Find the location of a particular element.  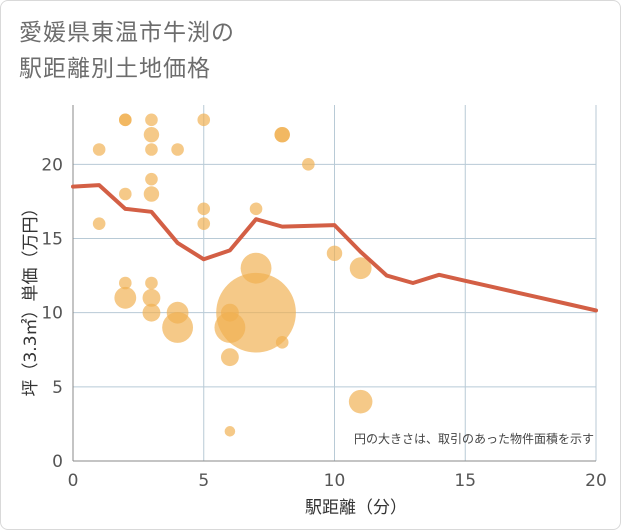

y-axis-label: 坪（3.3㎡）単価（万円） is located at coordinates (31, 297).